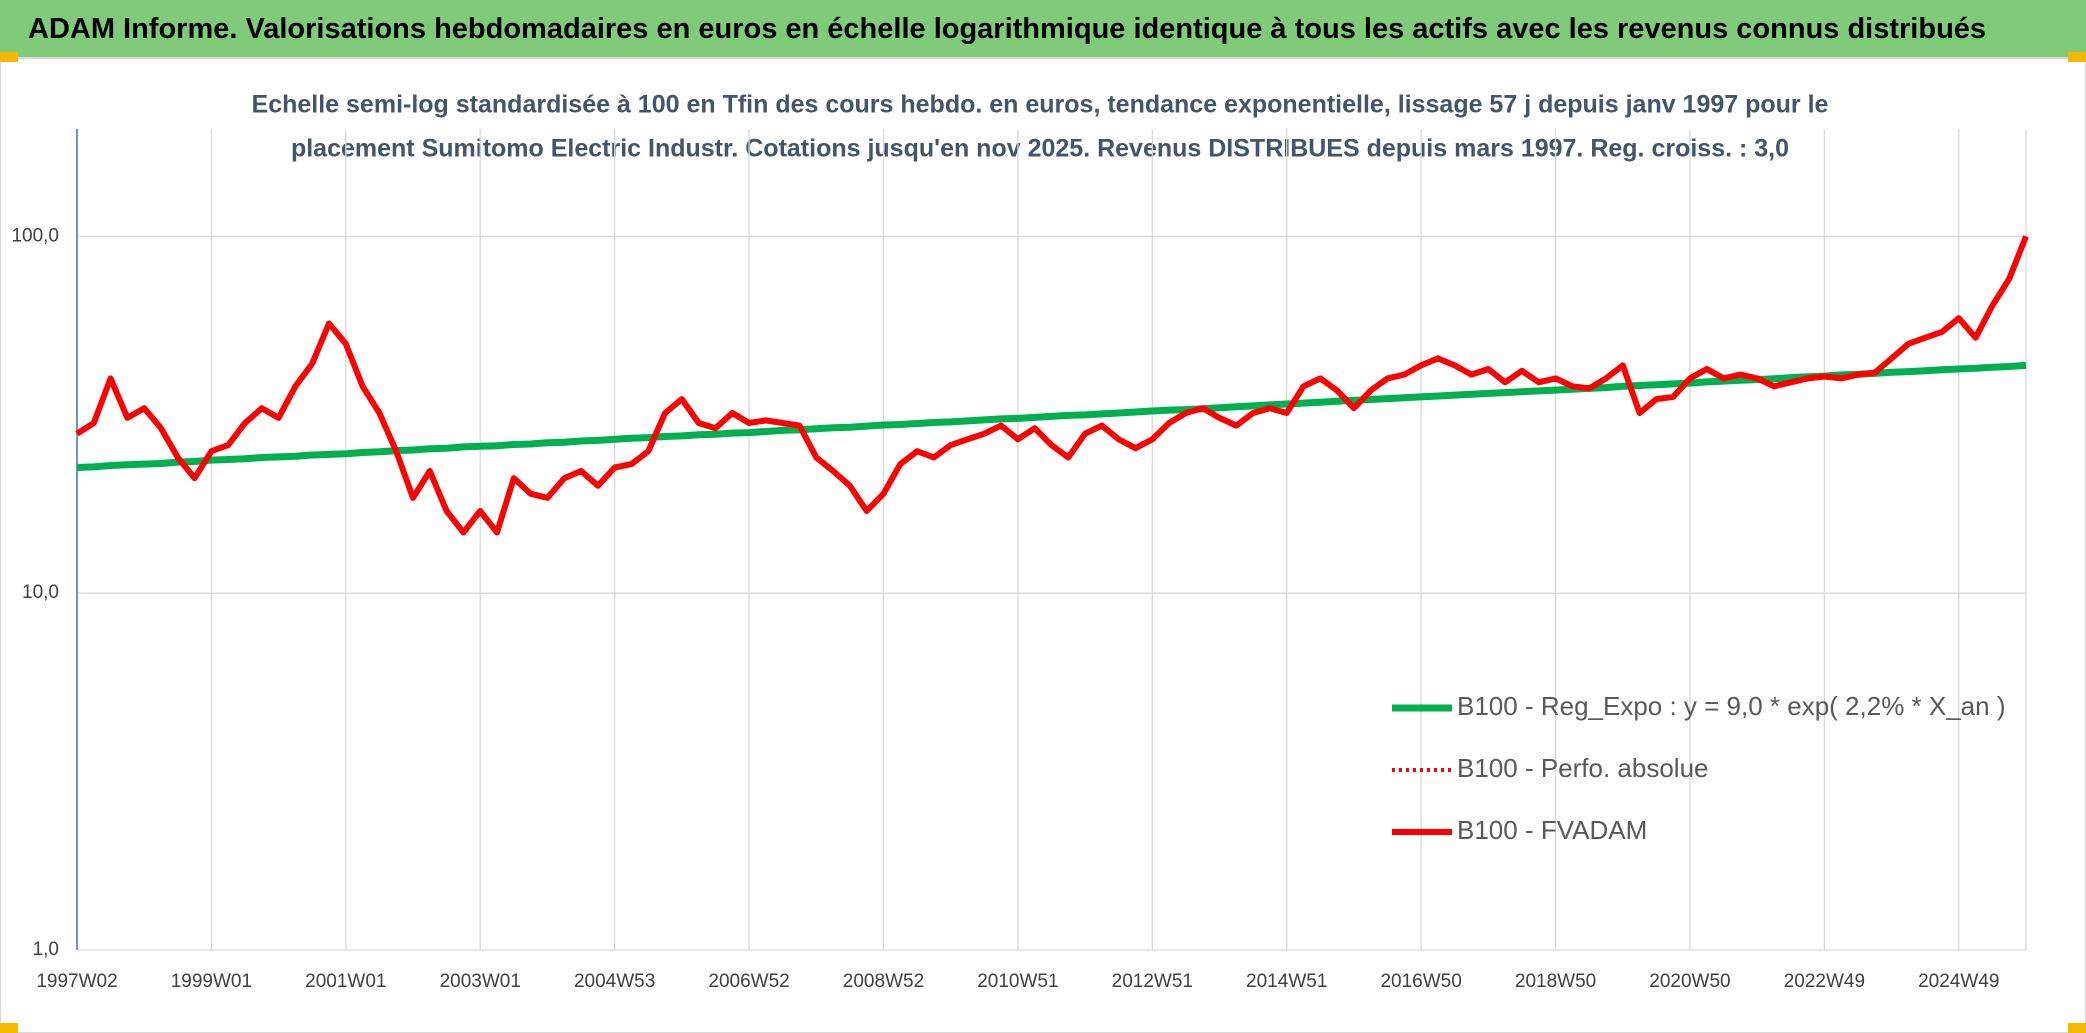 The width and height of the screenshot is (2086, 1033). I want to click on x-tick-label: 2001W01, so click(345, 981).